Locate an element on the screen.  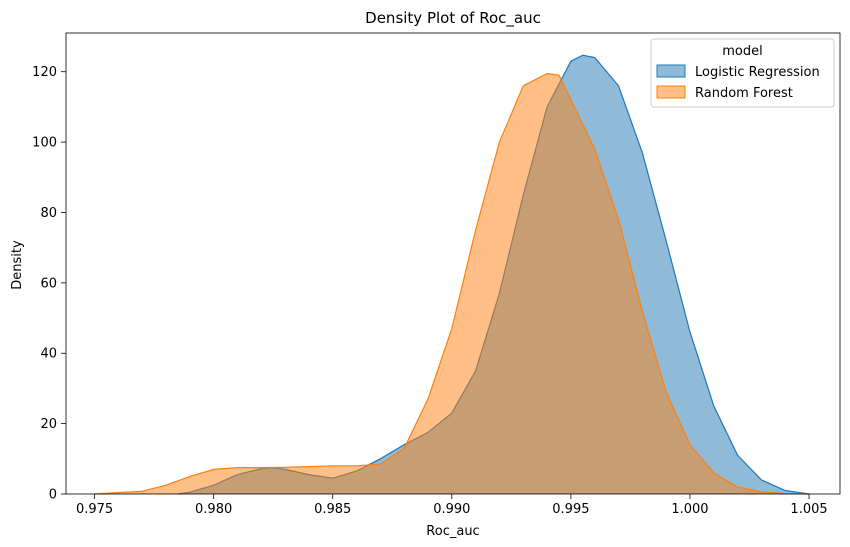
y-tick-label: 40 is located at coordinates (48, 354).